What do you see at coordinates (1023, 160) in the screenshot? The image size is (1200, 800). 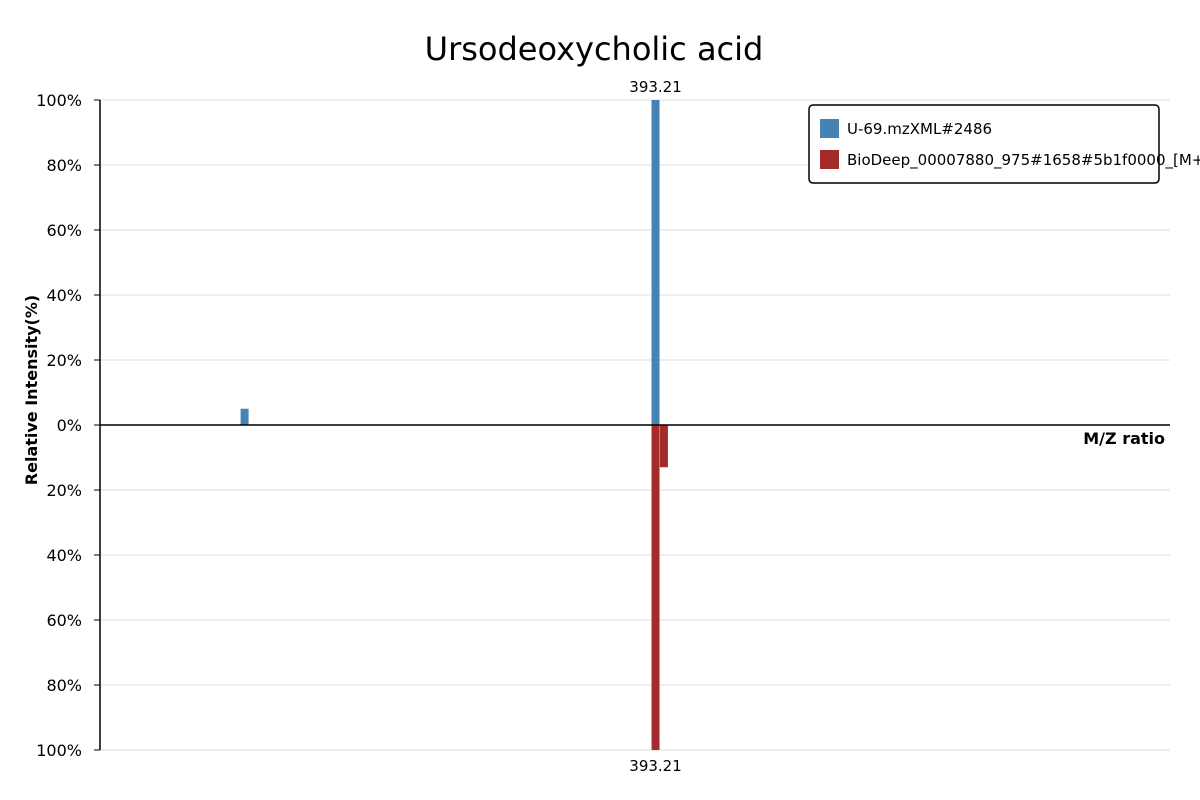 I see `legend-label-reference: BioDeep_00007880_975#1658#5b1f0000_[M+H` at bounding box center [1023, 160].